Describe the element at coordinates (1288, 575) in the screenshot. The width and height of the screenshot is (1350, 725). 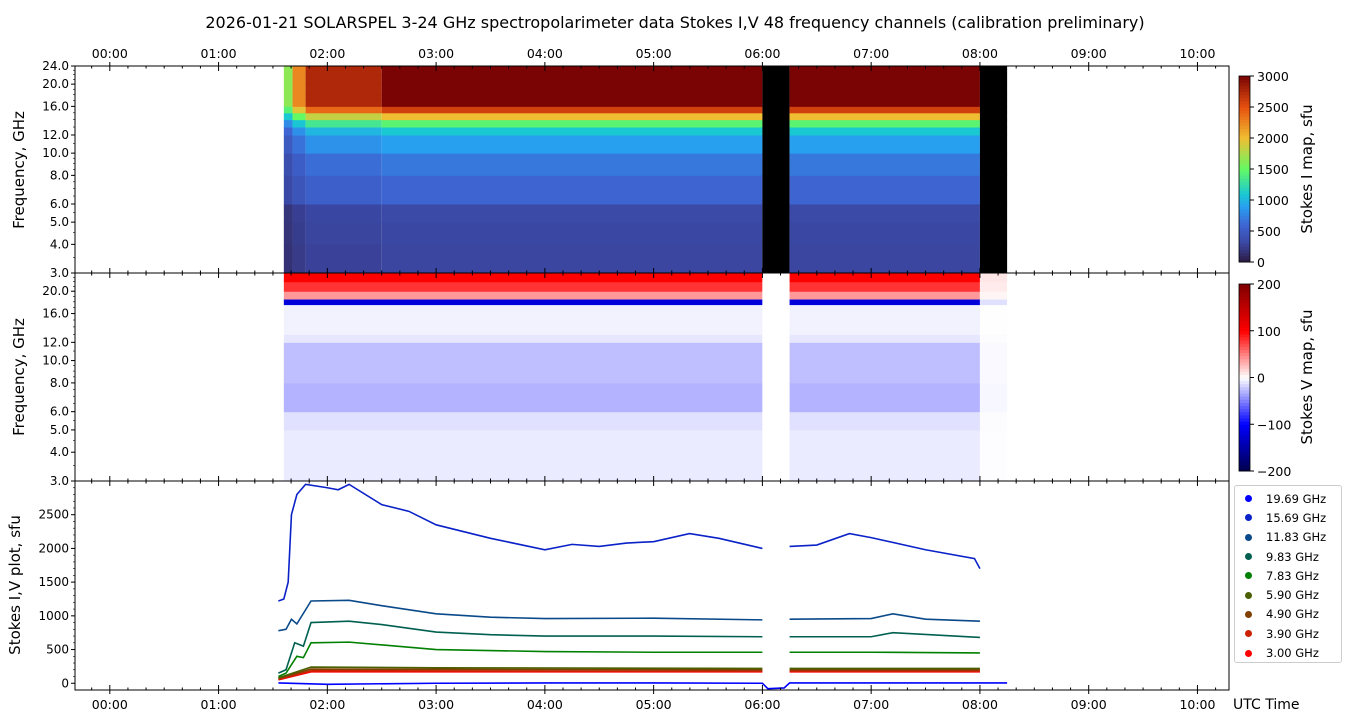
I see `legend-item: 7.83 GHz` at that location.